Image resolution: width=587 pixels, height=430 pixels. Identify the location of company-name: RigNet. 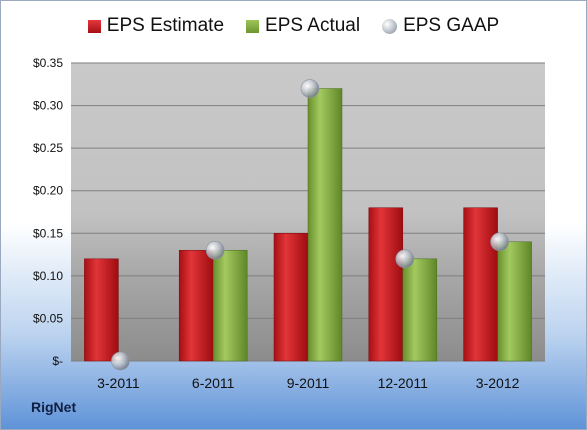
(54, 407).